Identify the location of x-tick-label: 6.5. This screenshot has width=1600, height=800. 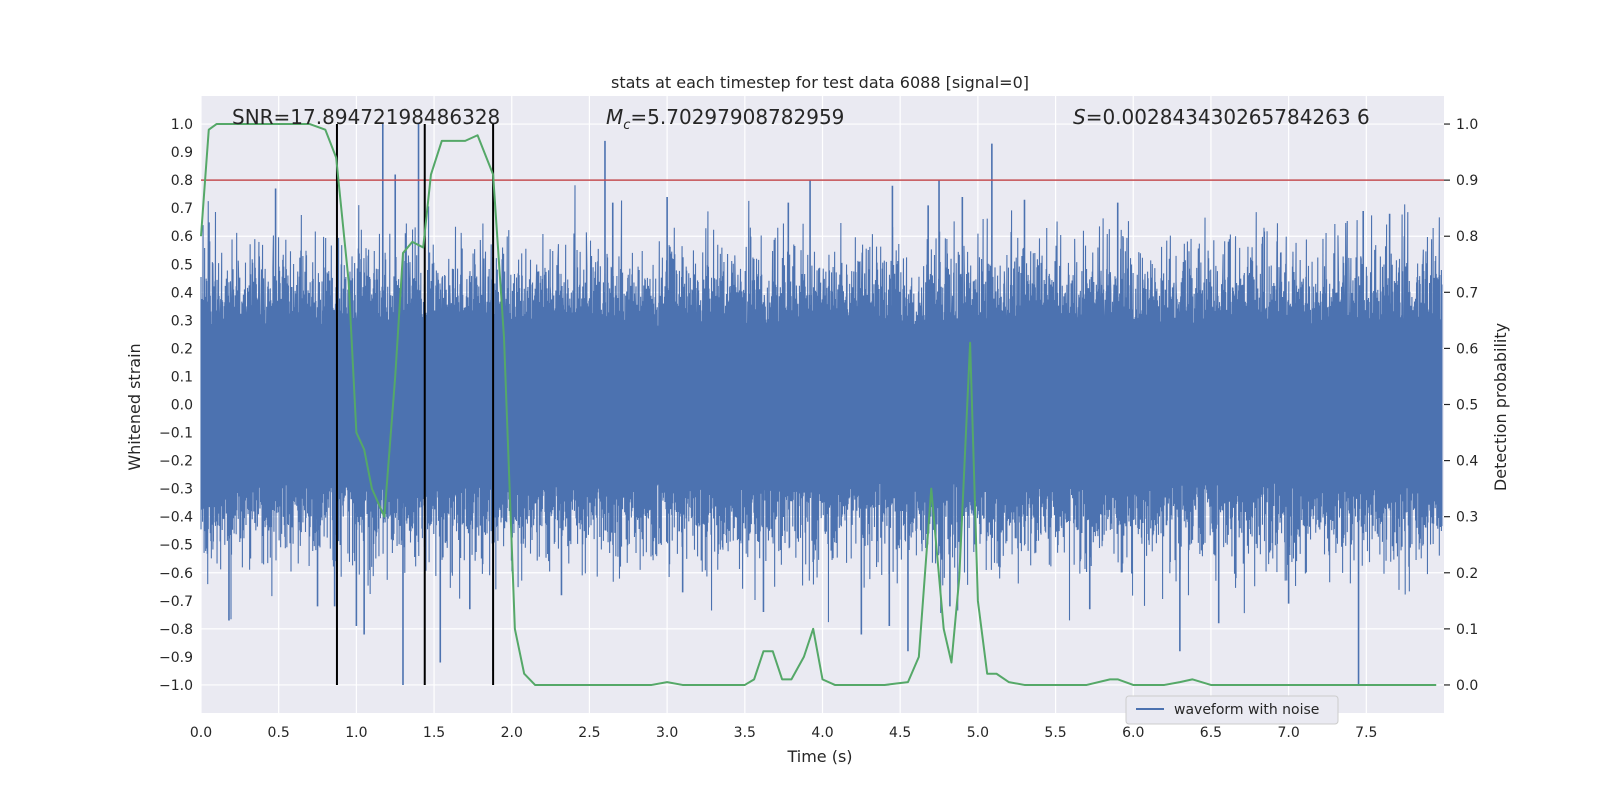
(1211, 733).